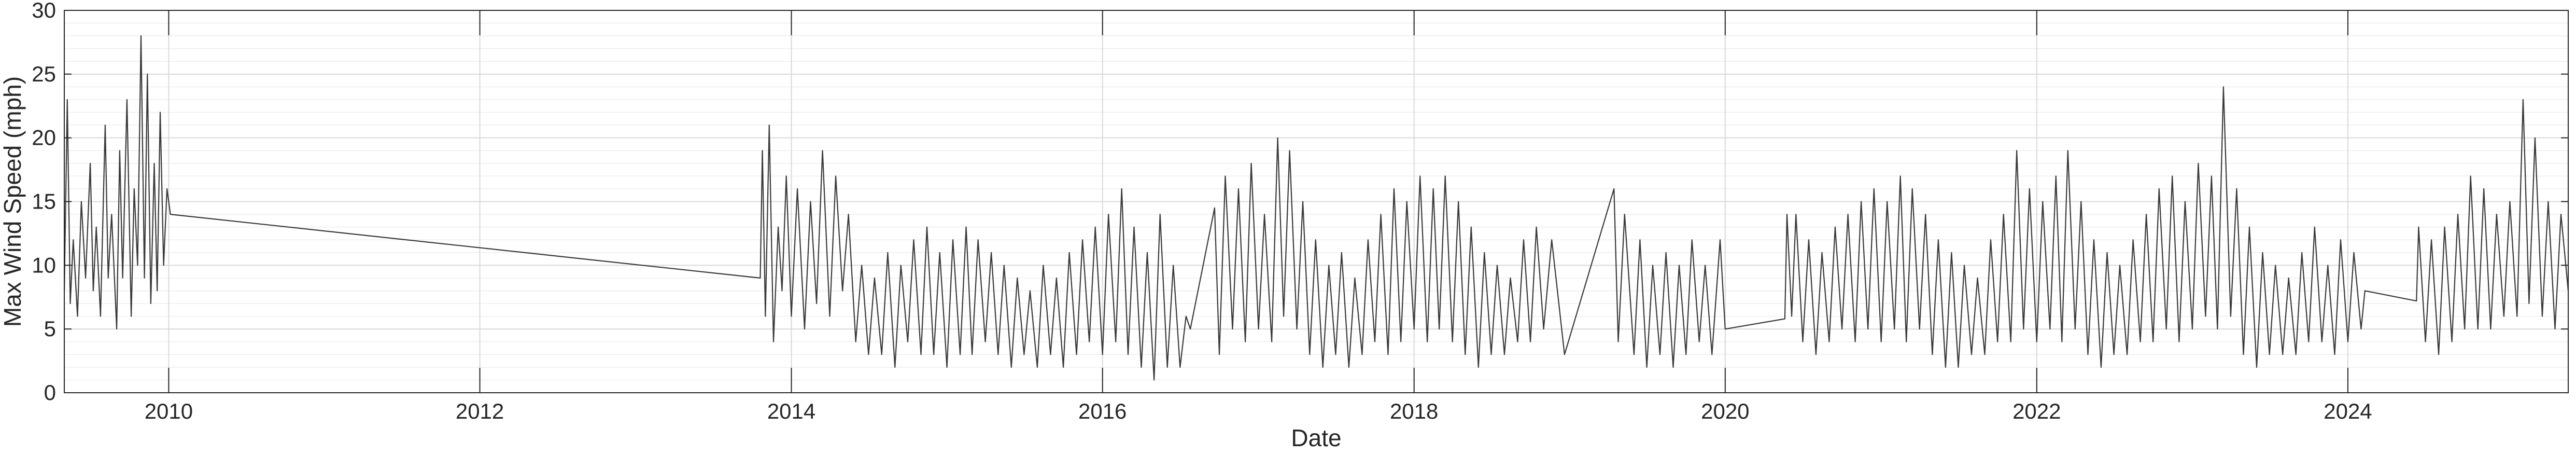 This screenshot has width=2576, height=455. What do you see at coordinates (1258, 411) in the screenshot?
I see `x-tick-labels: 2010 2012 2014 2016 2018 2020 2022 2024` at bounding box center [1258, 411].